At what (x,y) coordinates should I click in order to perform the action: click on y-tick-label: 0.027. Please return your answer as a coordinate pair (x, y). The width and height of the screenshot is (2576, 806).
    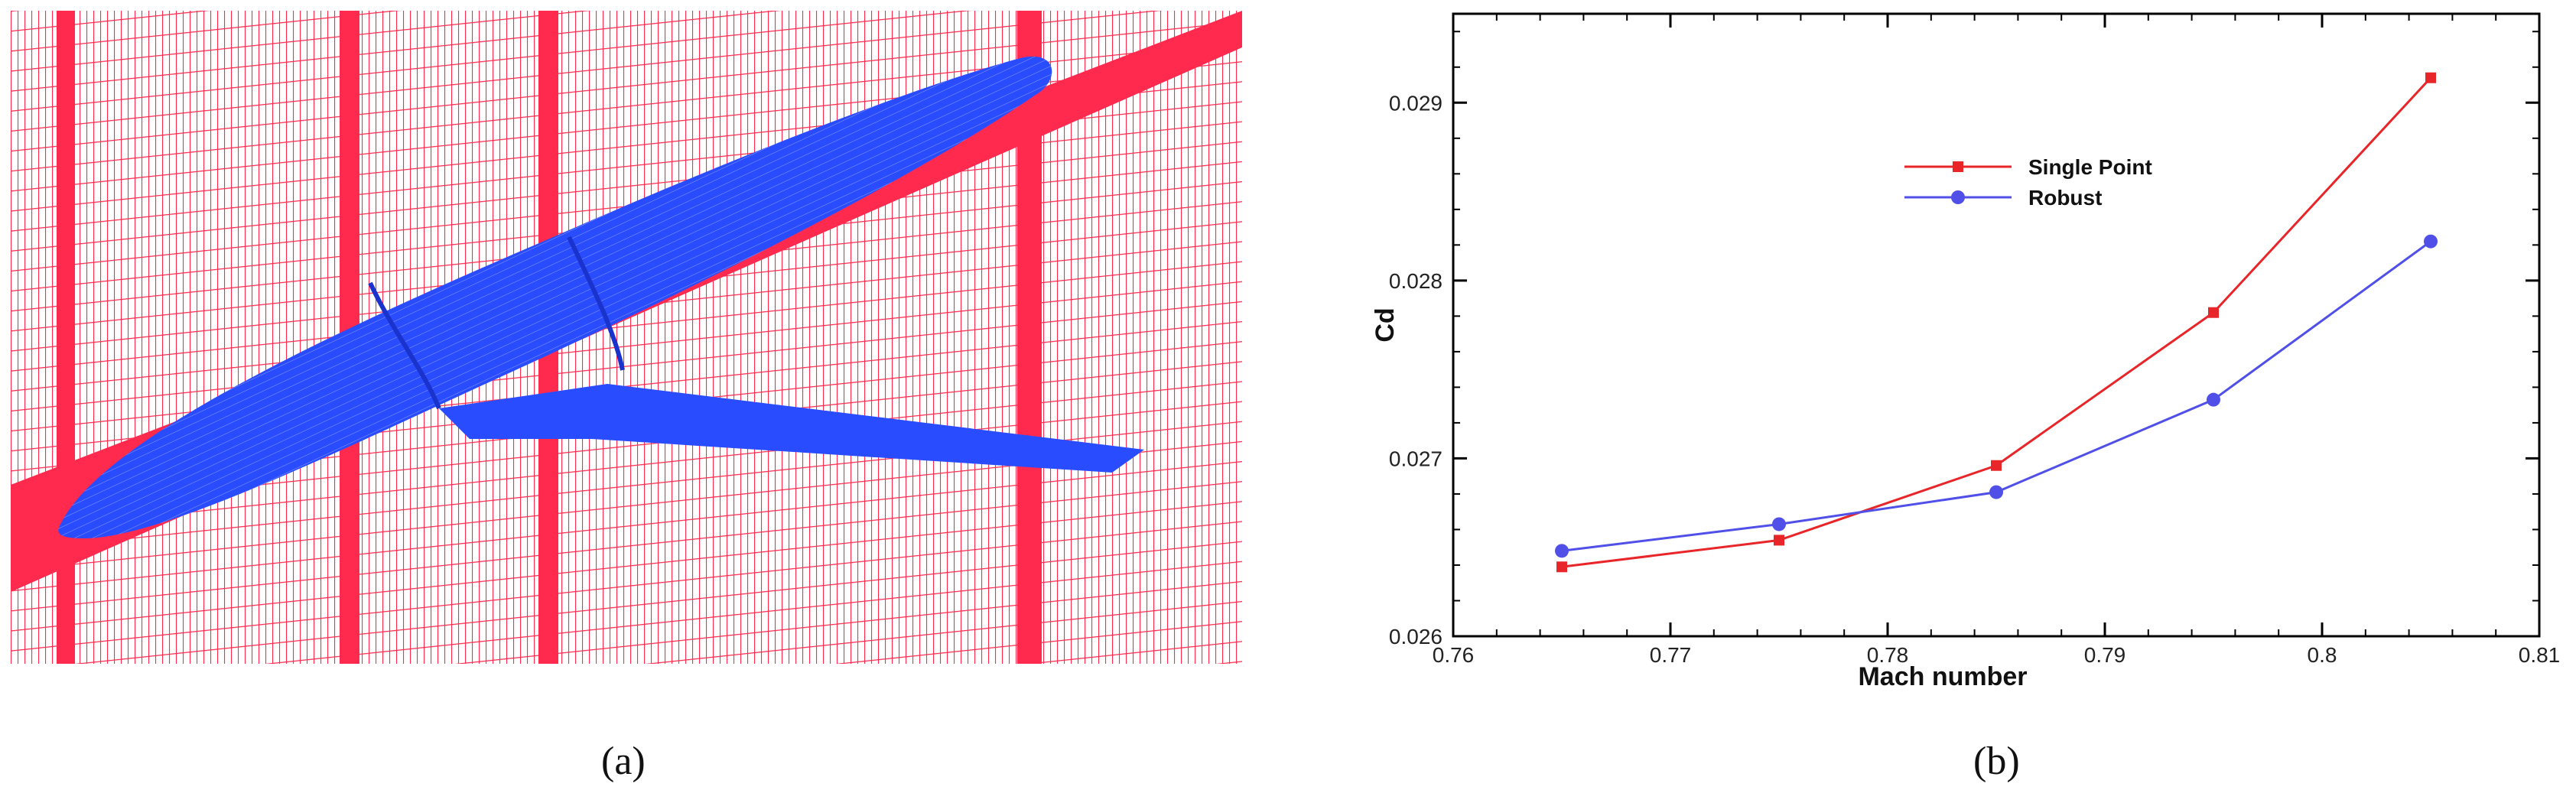
    Looking at the image, I should click on (1415, 458).